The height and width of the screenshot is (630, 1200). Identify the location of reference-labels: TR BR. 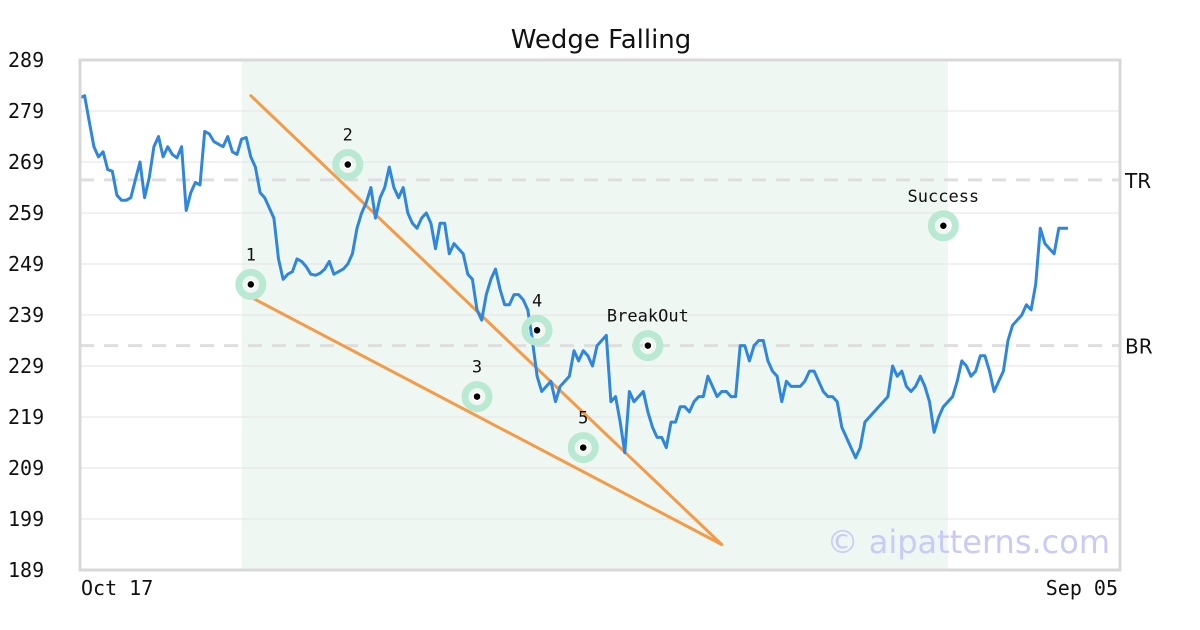
(1138, 264).